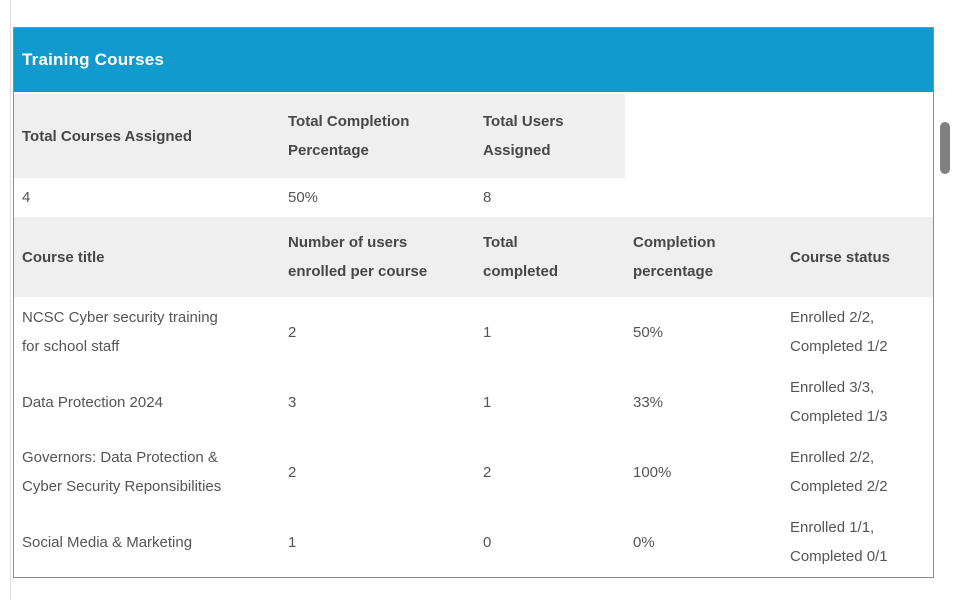 This screenshot has height=600, width=955. What do you see at coordinates (487, 472) in the screenshot?
I see `course-total-completed: 2` at bounding box center [487, 472].